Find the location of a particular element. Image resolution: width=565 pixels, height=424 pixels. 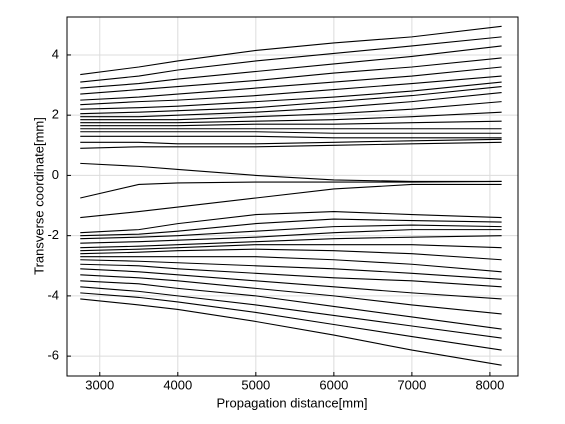

y-tick-label: 2 is located at coordinates (55, 114).